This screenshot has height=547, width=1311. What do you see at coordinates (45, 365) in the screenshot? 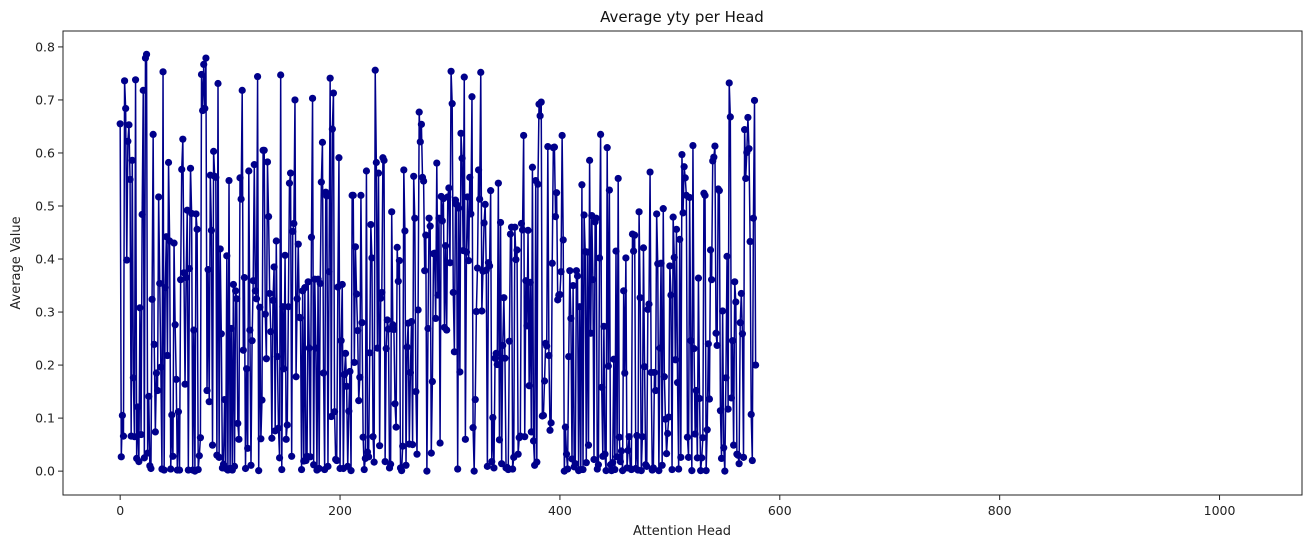
I see `y-tick-label: 0.2` at bounding box center [45, 365].